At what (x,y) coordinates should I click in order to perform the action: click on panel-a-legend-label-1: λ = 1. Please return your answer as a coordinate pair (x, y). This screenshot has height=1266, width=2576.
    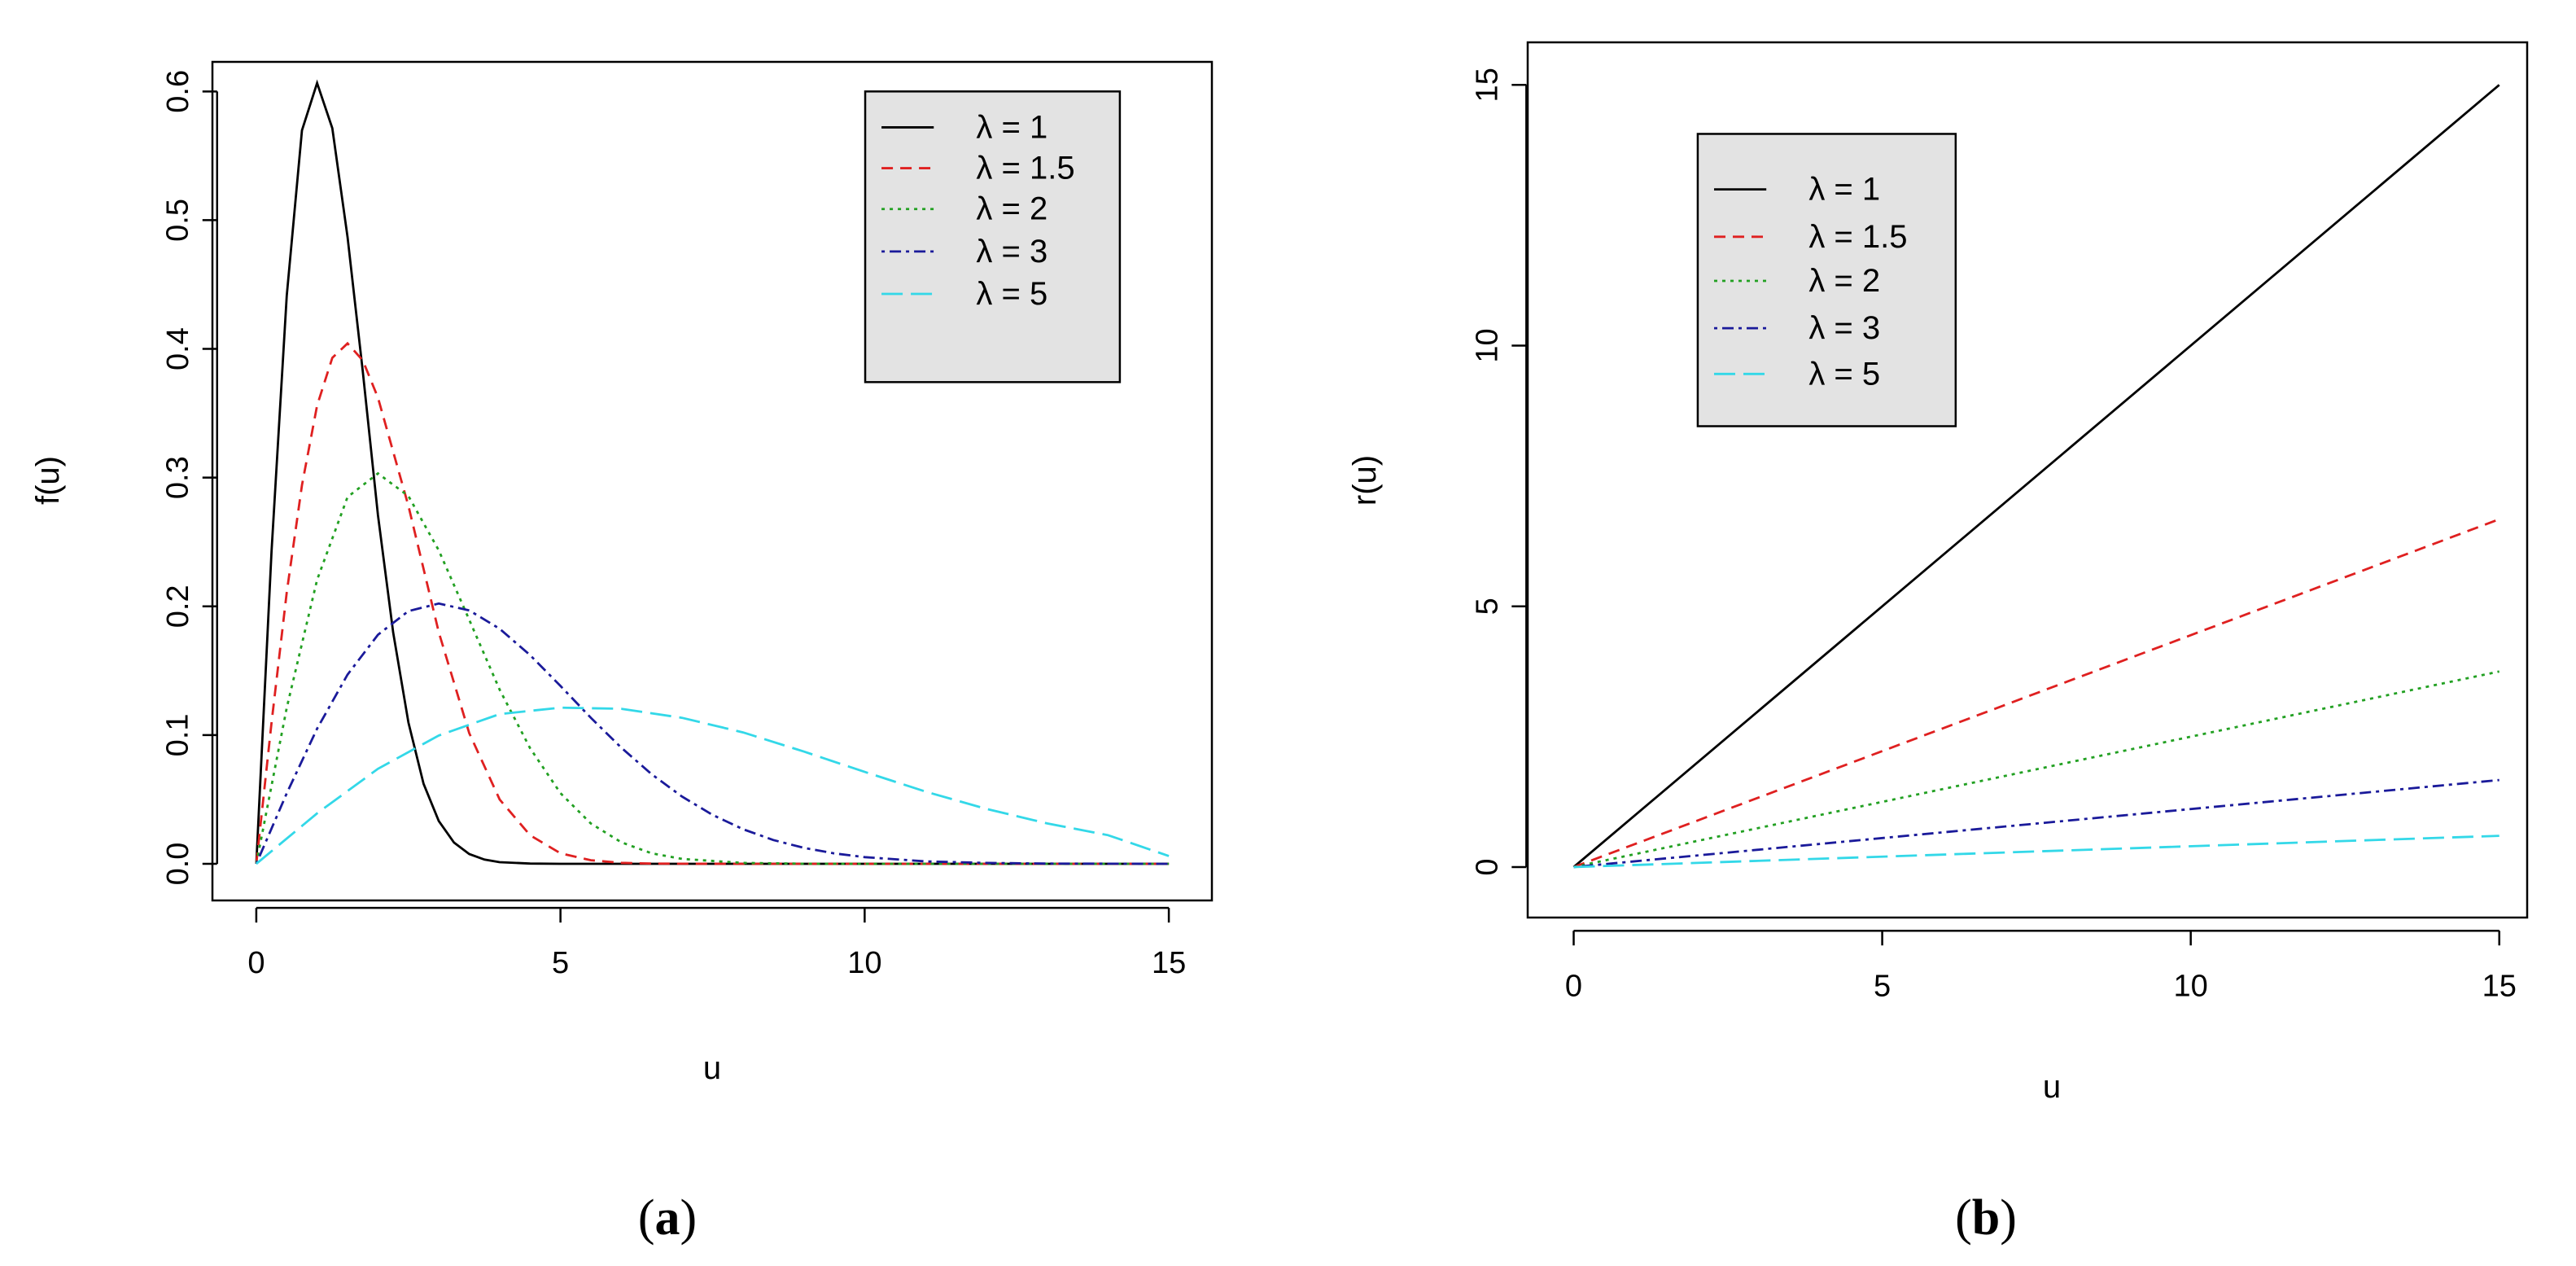
    Looking at the image, I should click on (1012, 127).